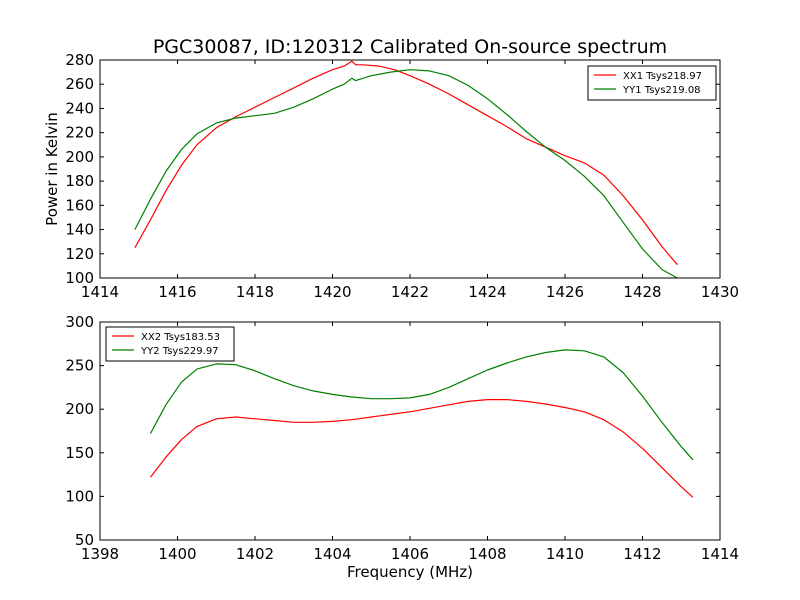  I want to click on y-tick-label: 260, so click(79, 84).